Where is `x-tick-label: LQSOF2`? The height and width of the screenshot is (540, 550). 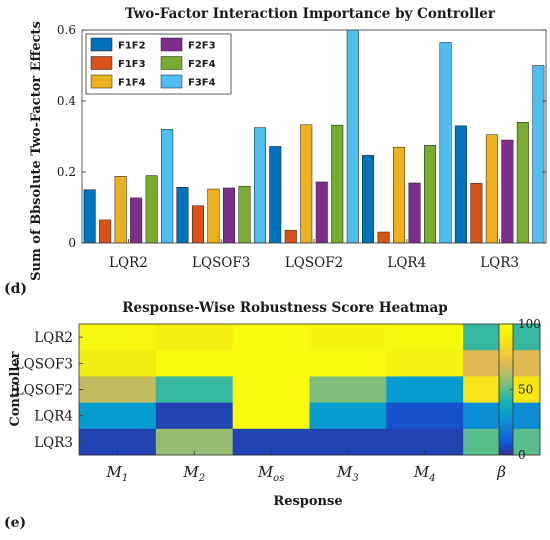 x-tick-label: LQSOF2 is located at coordinates (314, 263).